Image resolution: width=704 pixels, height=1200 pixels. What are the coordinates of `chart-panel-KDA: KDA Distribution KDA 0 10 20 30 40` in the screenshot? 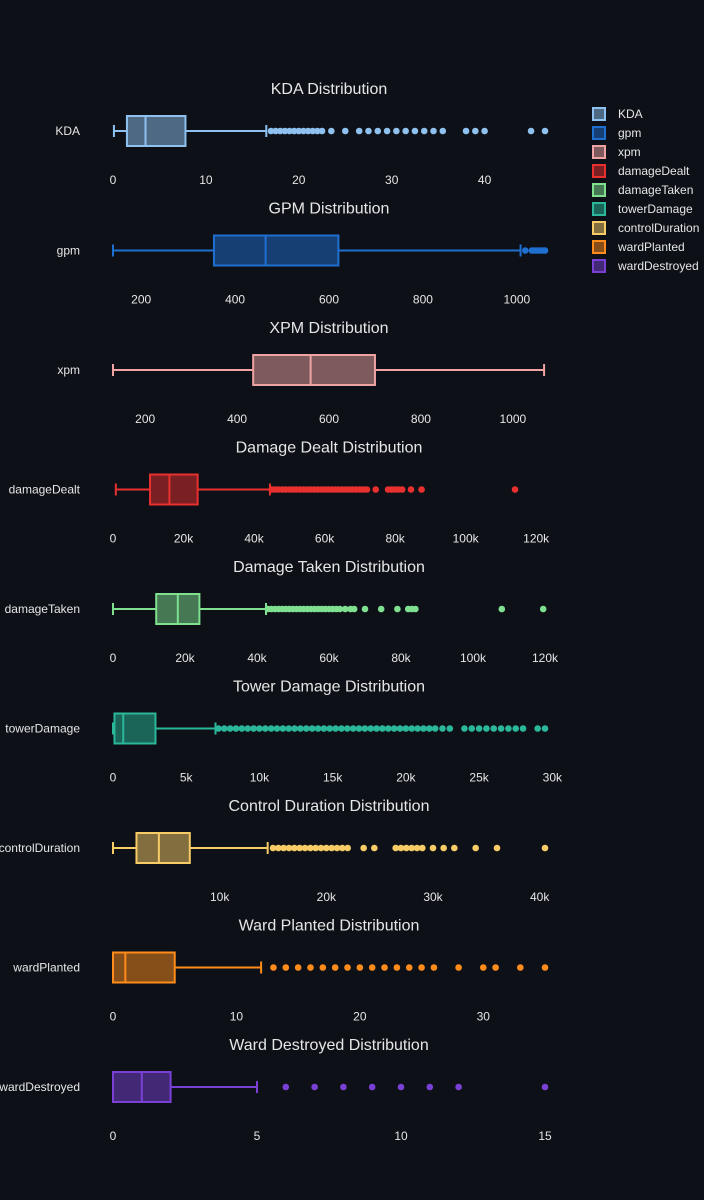 It's located at (302, 134).